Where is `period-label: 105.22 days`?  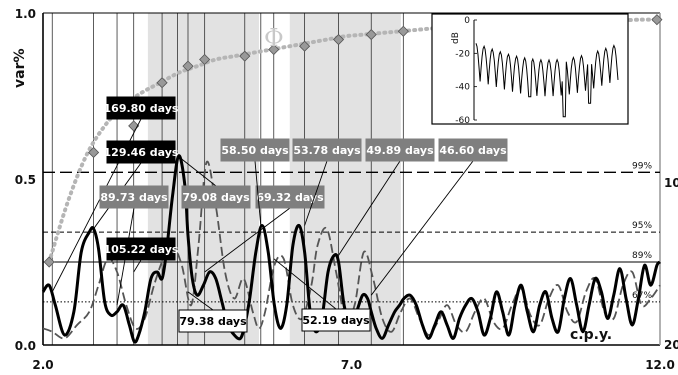 period-label: 105.22 days is located at coordinates (141, 249).